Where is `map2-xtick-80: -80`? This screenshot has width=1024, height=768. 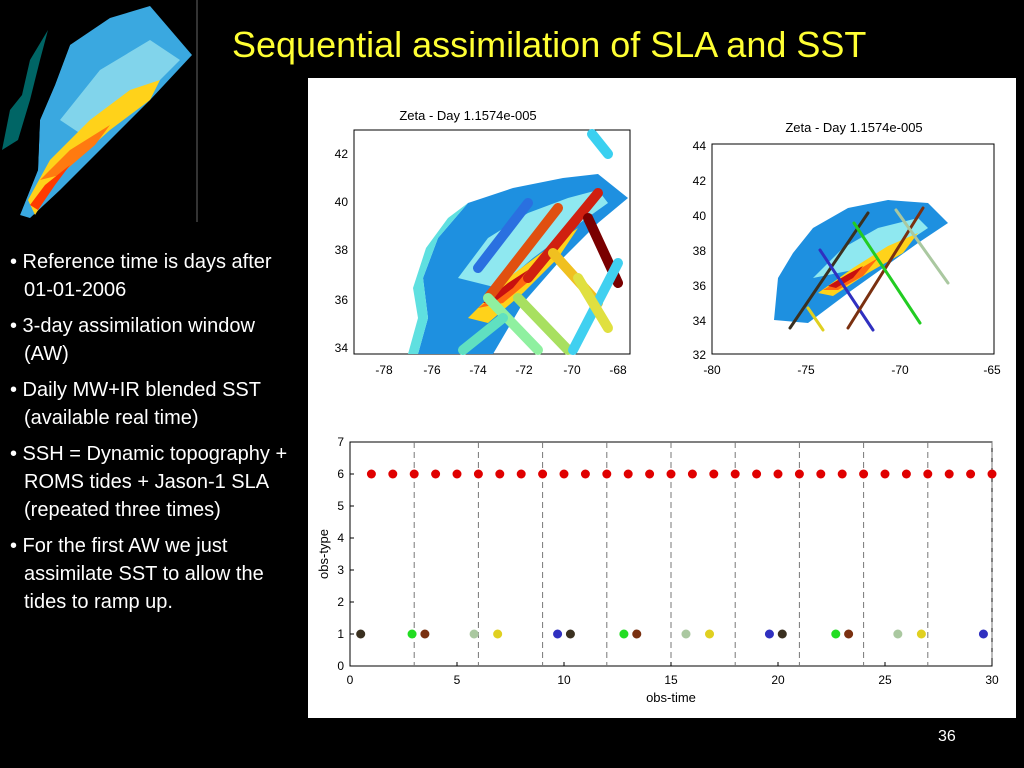
map2-xtick-80: -80 is located at coordinates (712, 370).